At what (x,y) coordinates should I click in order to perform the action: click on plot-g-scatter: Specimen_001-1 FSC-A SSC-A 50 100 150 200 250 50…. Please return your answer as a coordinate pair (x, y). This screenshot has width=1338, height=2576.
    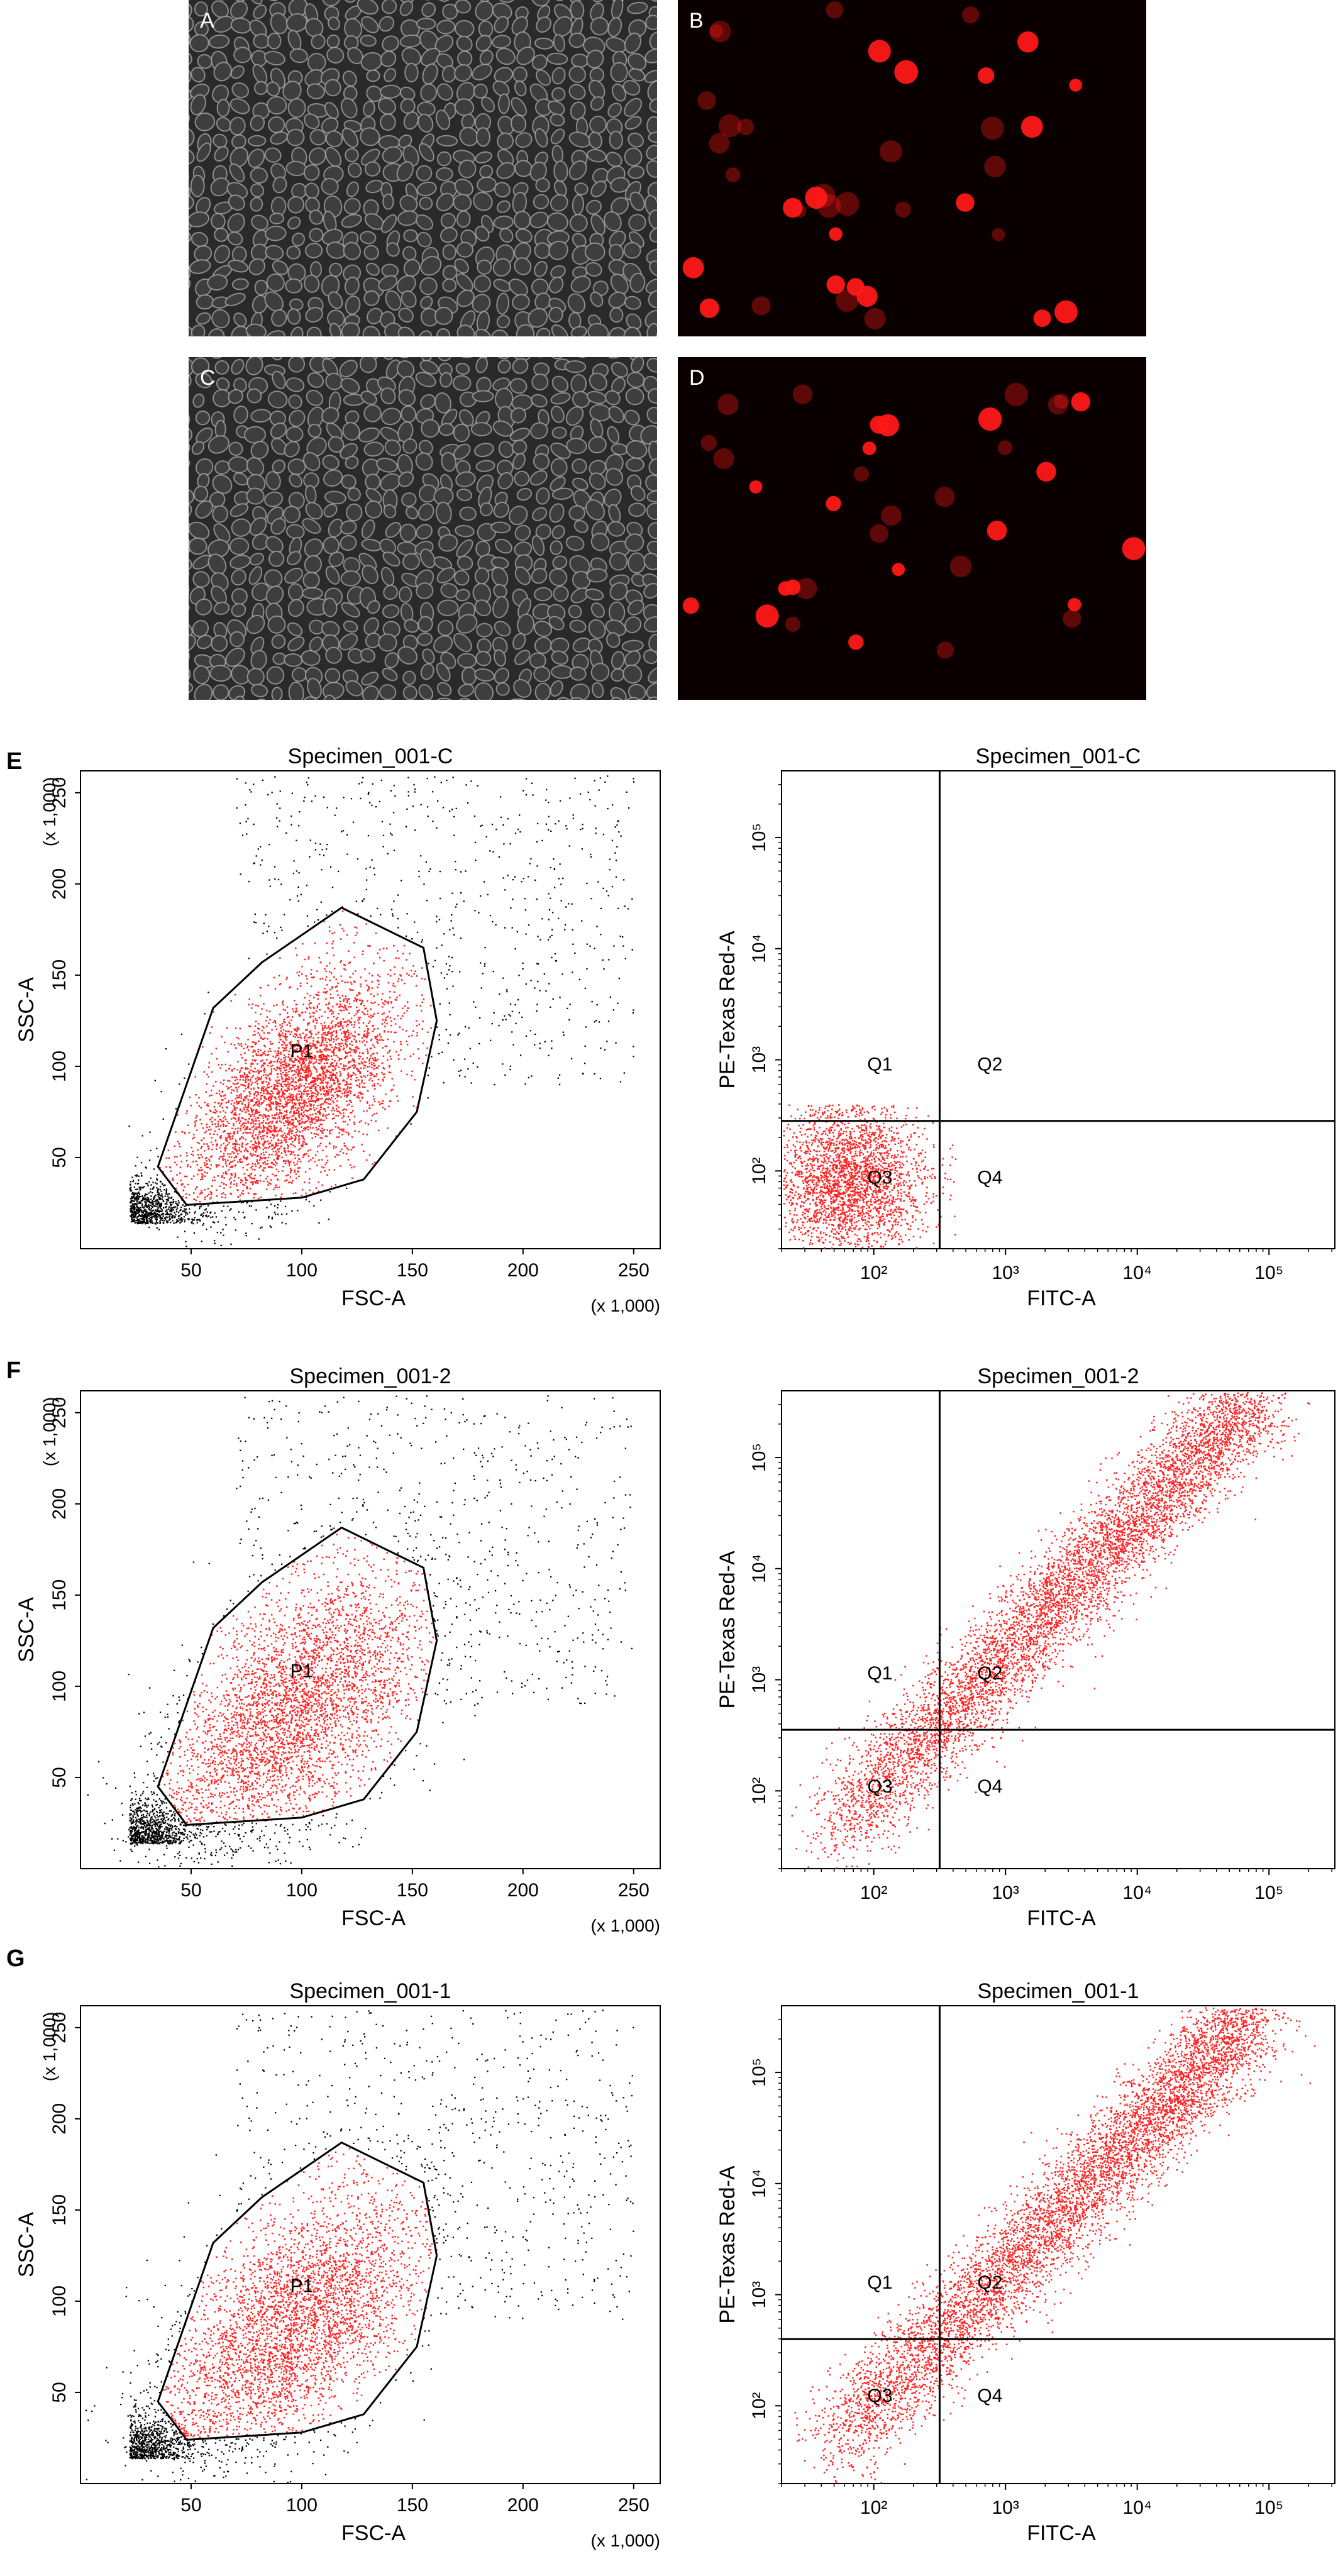
    Looking at the image, I should click on (338, 2264).